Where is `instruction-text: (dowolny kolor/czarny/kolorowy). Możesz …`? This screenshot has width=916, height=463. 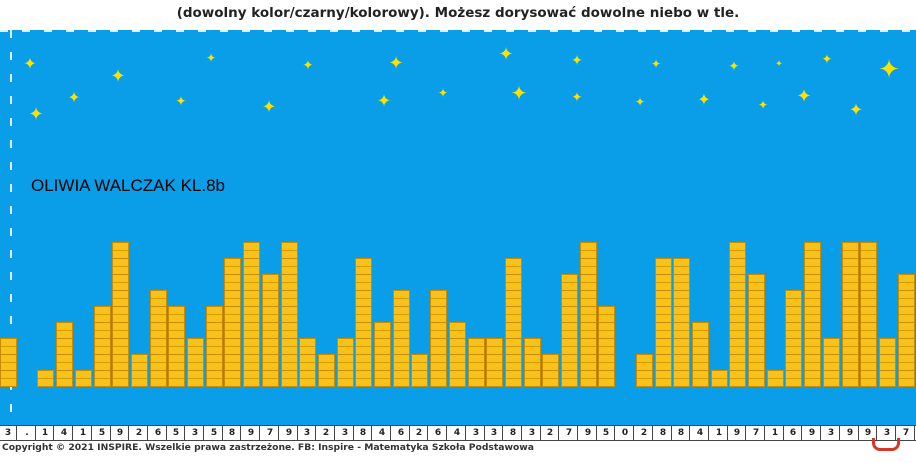
instruction-text: (dowolny kolor/czarny/kolorowy). Możesz … is located at coordinates (458, 13).